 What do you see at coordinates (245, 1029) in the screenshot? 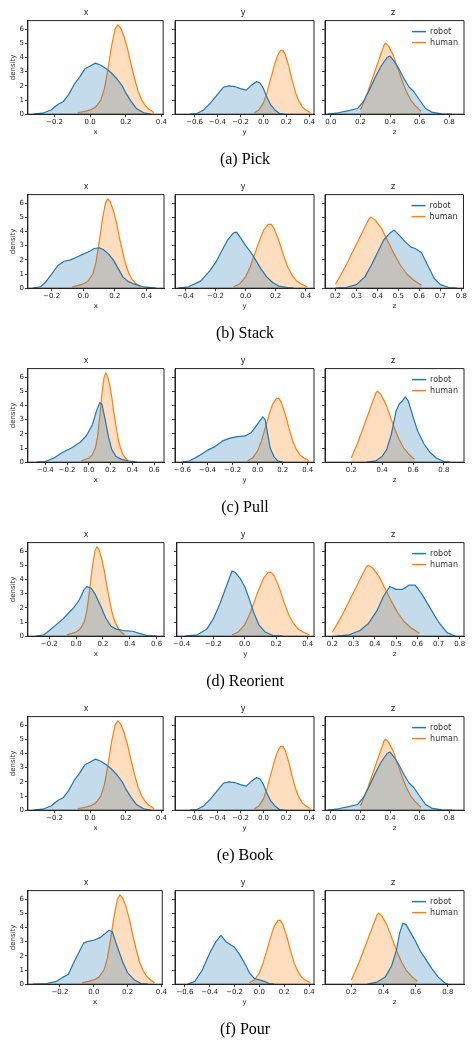
I see `text: (f) Pour` at bounding box center [245, 1029].